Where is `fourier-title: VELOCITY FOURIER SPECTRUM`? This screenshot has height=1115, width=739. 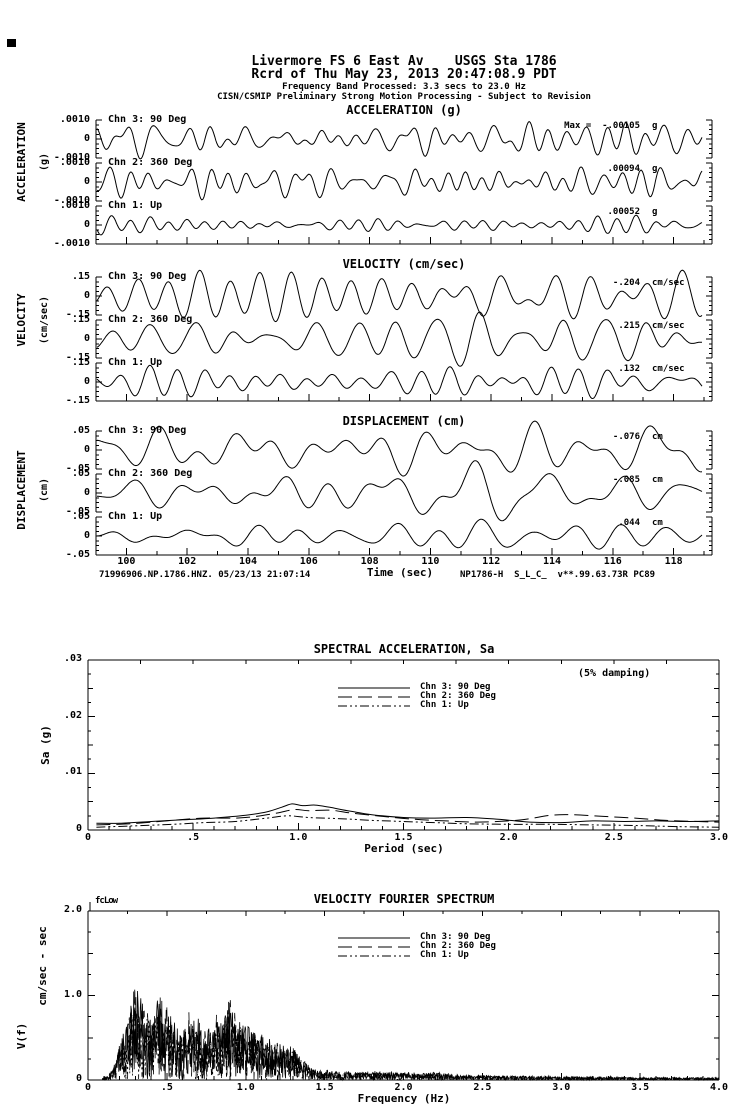
fourier-title: VELOCITY FOURIER SPECTRUM is located at coordinates (404, 899).